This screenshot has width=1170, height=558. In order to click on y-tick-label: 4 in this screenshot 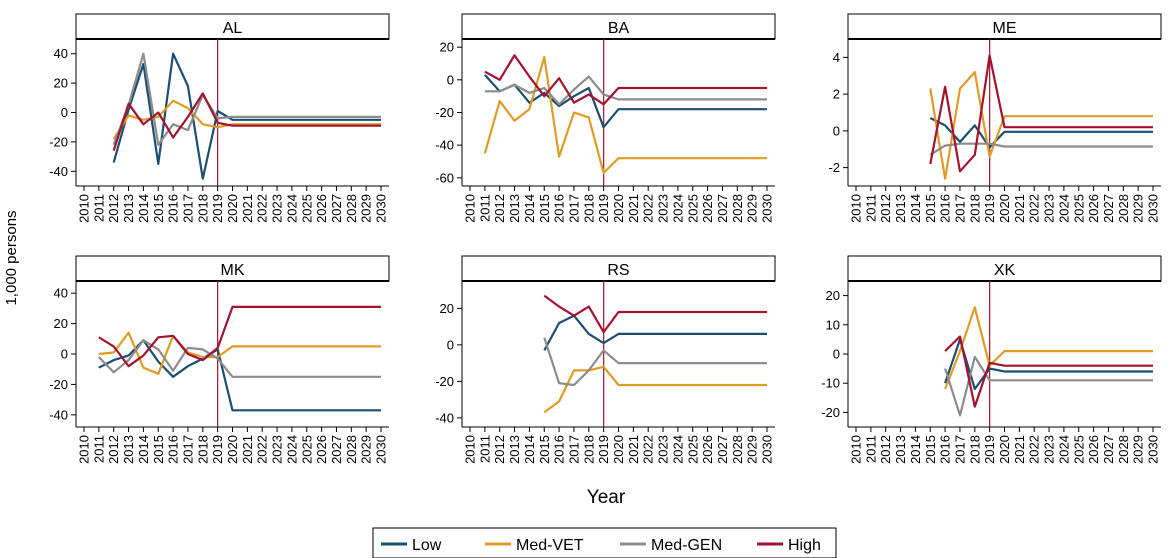, I will do `click(836, 57)`.